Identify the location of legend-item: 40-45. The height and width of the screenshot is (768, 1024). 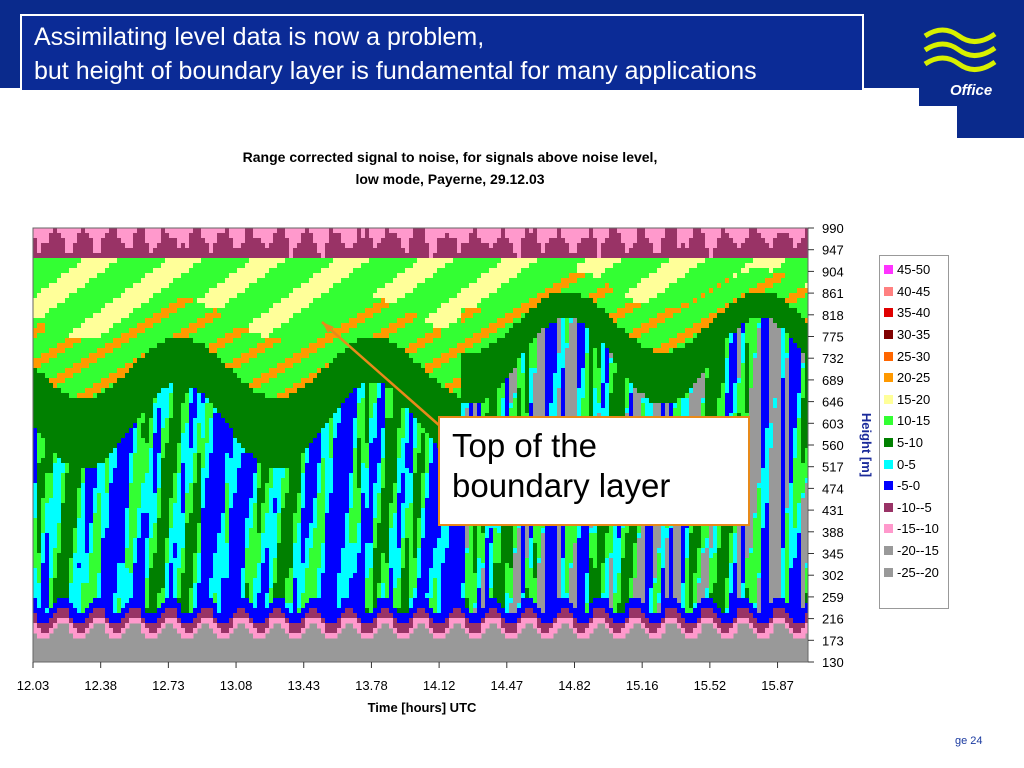
(916, 292).